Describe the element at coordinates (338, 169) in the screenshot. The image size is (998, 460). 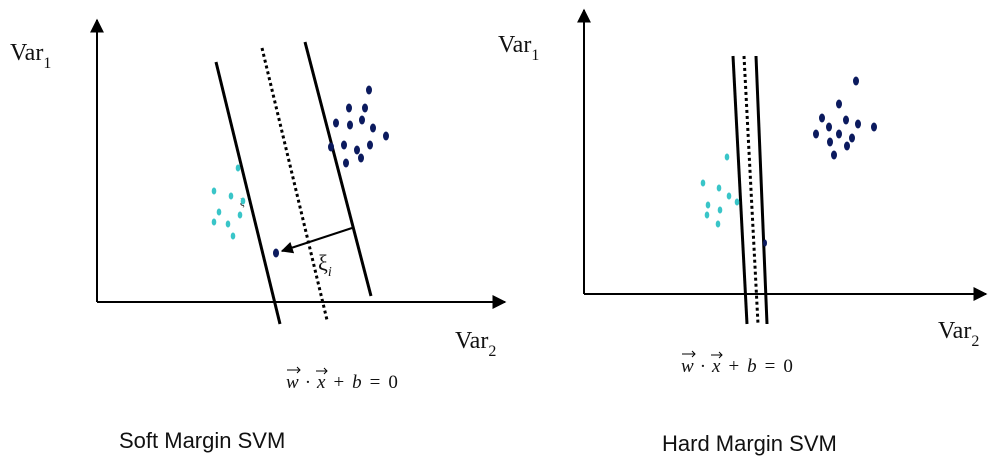
I see `soft-margin-line-right` at that location.